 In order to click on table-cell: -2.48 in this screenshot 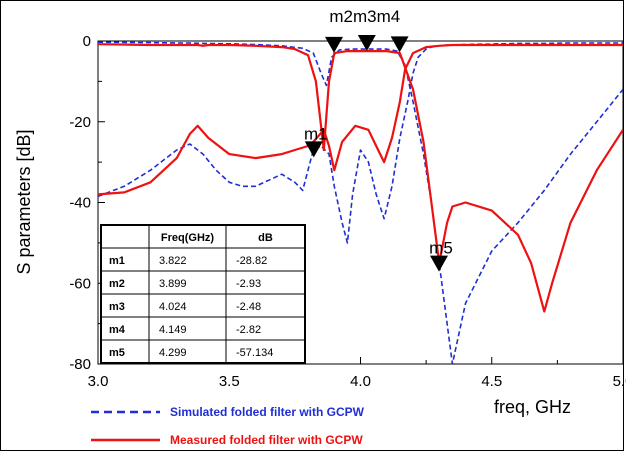, I will do `click(248, 307)`.